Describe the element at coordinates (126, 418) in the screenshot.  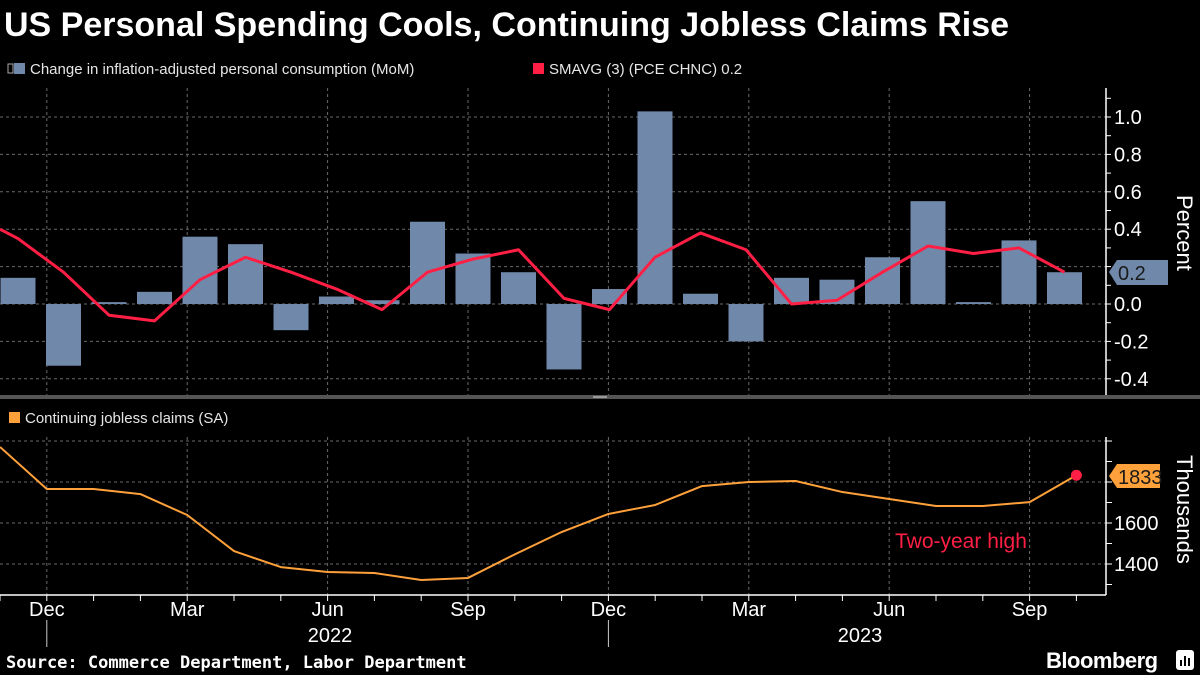
I see `legend-label-claims: Continuing jobless claims (SA)` at that location.